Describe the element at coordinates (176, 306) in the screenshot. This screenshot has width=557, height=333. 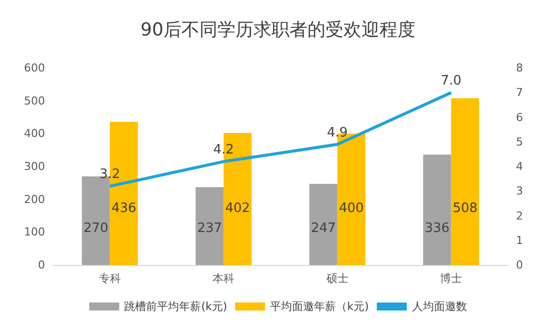
I see `legend-label: 跳槽前平均年薪(k元)` at that location.